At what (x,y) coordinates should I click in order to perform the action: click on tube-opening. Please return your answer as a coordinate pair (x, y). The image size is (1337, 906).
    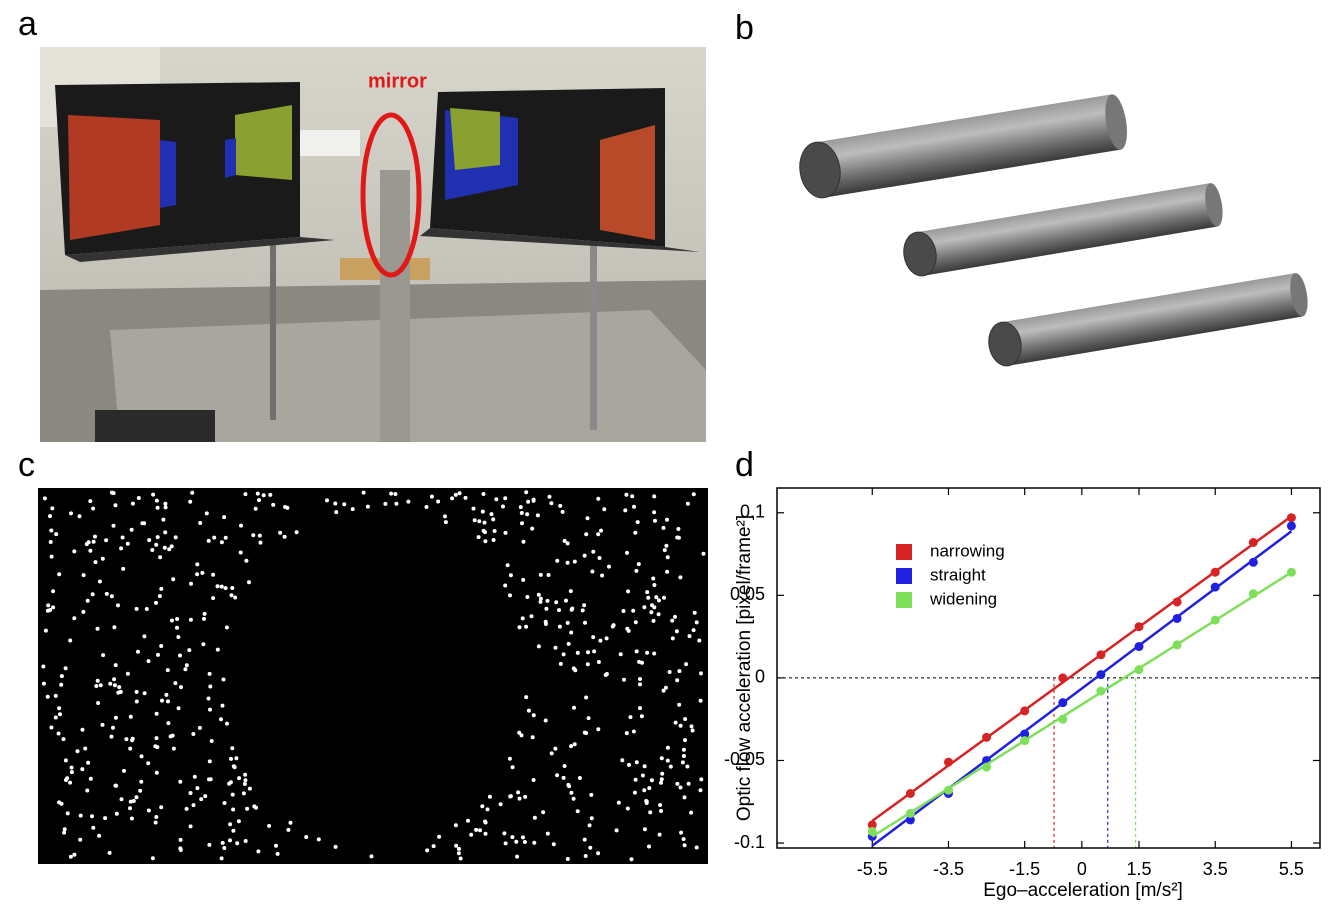
    Looking at the image, I should click on (820, 170).